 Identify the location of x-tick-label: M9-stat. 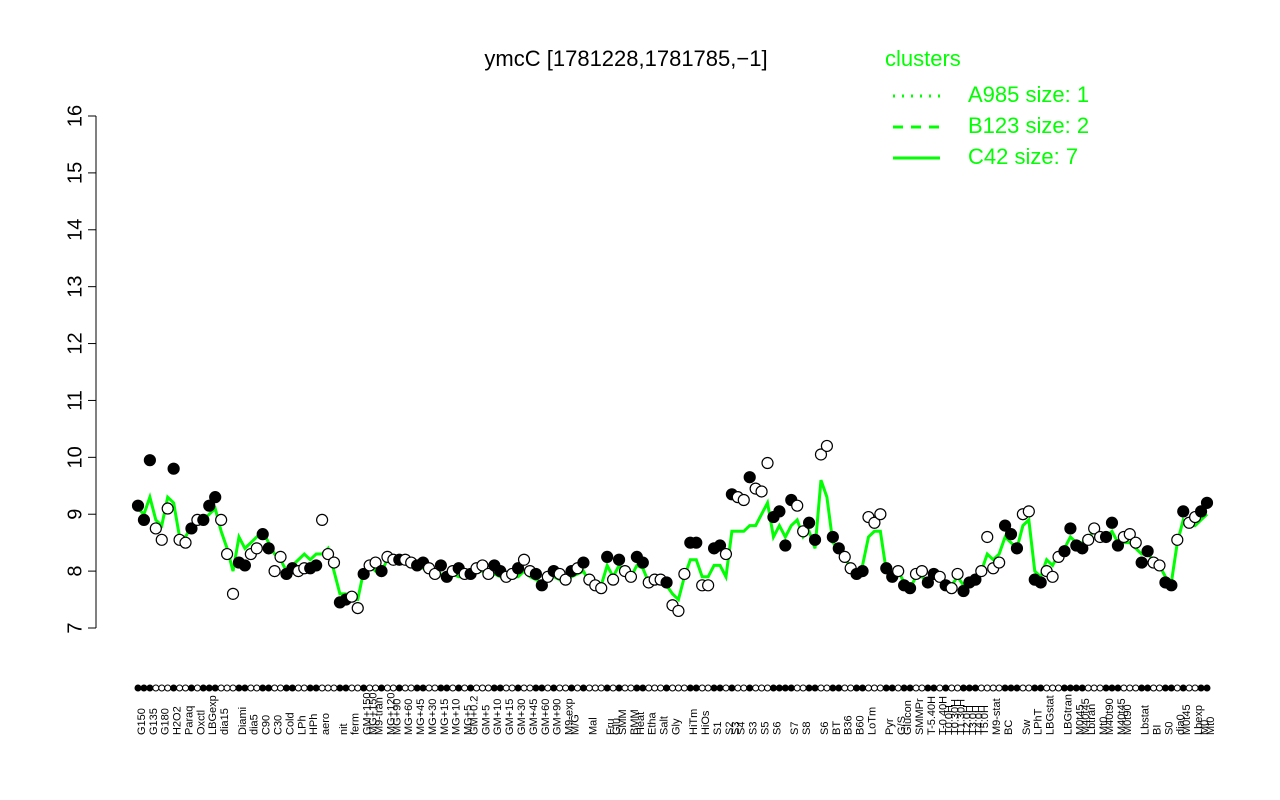
(997, 716).